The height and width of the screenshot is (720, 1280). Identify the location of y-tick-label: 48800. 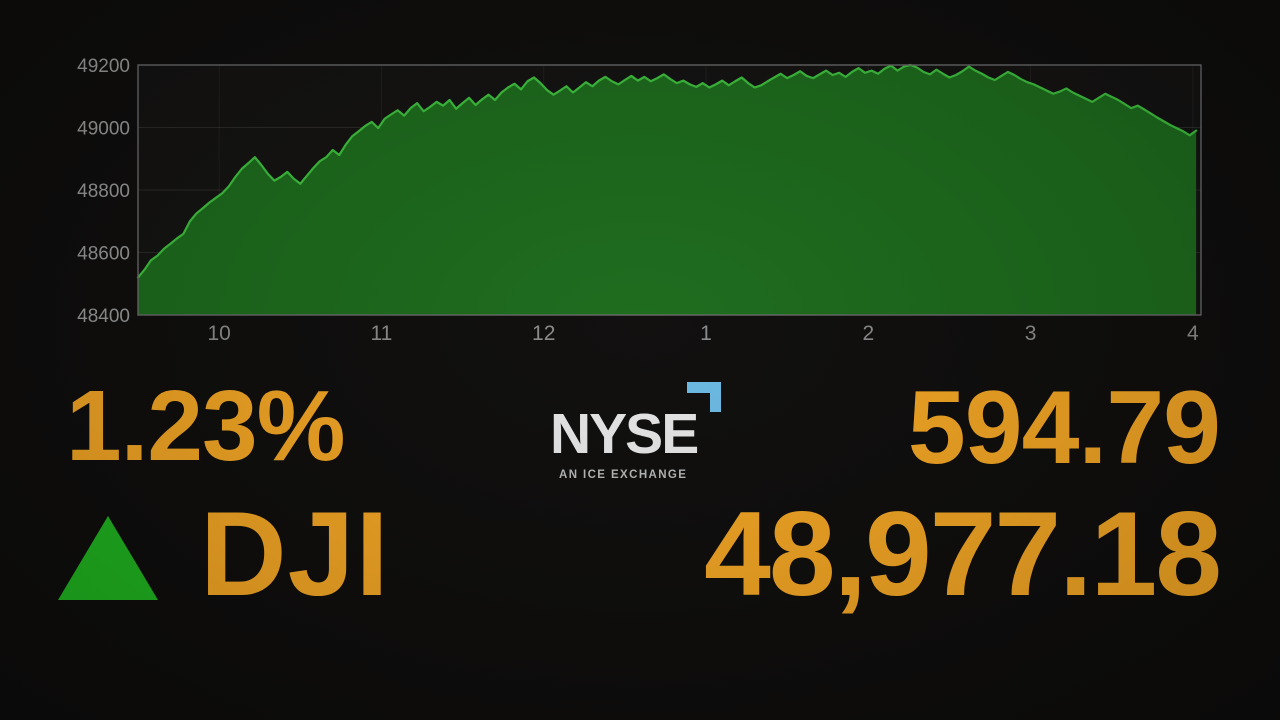
(103, 191).